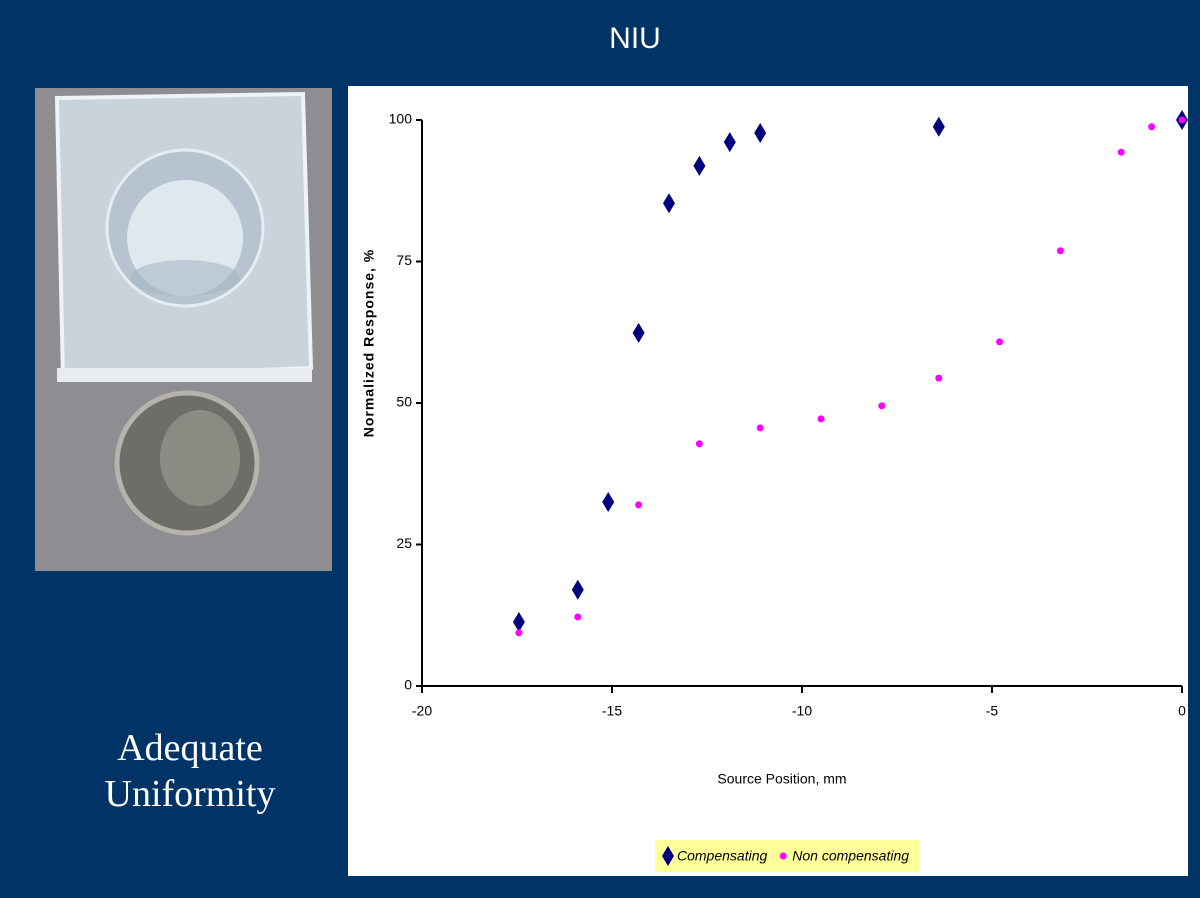 The height and width of the screenshot is (898, 1200). Describe the element at coordinates (369, 343) in the screenshot. I see `y-axis-label: Normalized Response, %` at that location.